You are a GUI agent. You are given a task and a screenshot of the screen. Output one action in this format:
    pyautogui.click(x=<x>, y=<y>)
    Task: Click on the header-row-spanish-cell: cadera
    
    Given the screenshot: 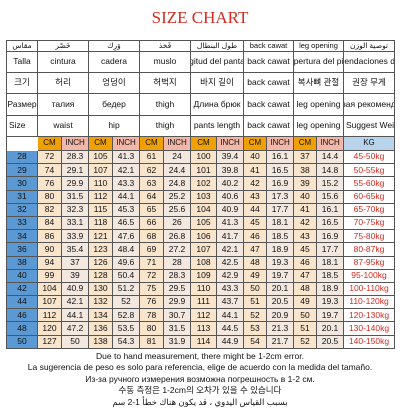 What is the action you would take?
    pyautogui.click(x=114, y=62)
    